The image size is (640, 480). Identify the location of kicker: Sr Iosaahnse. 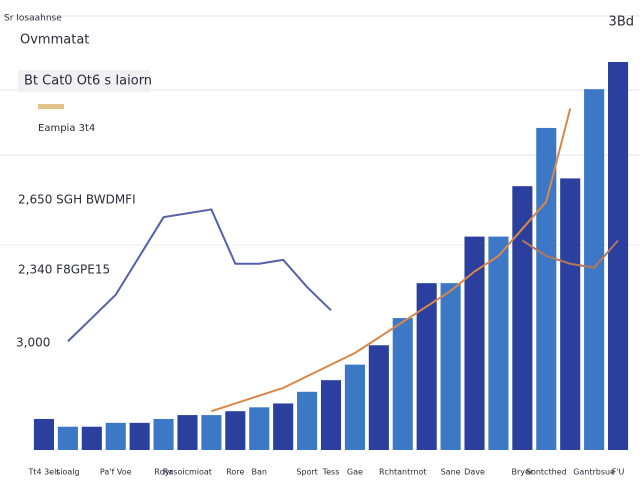
(33, 19).